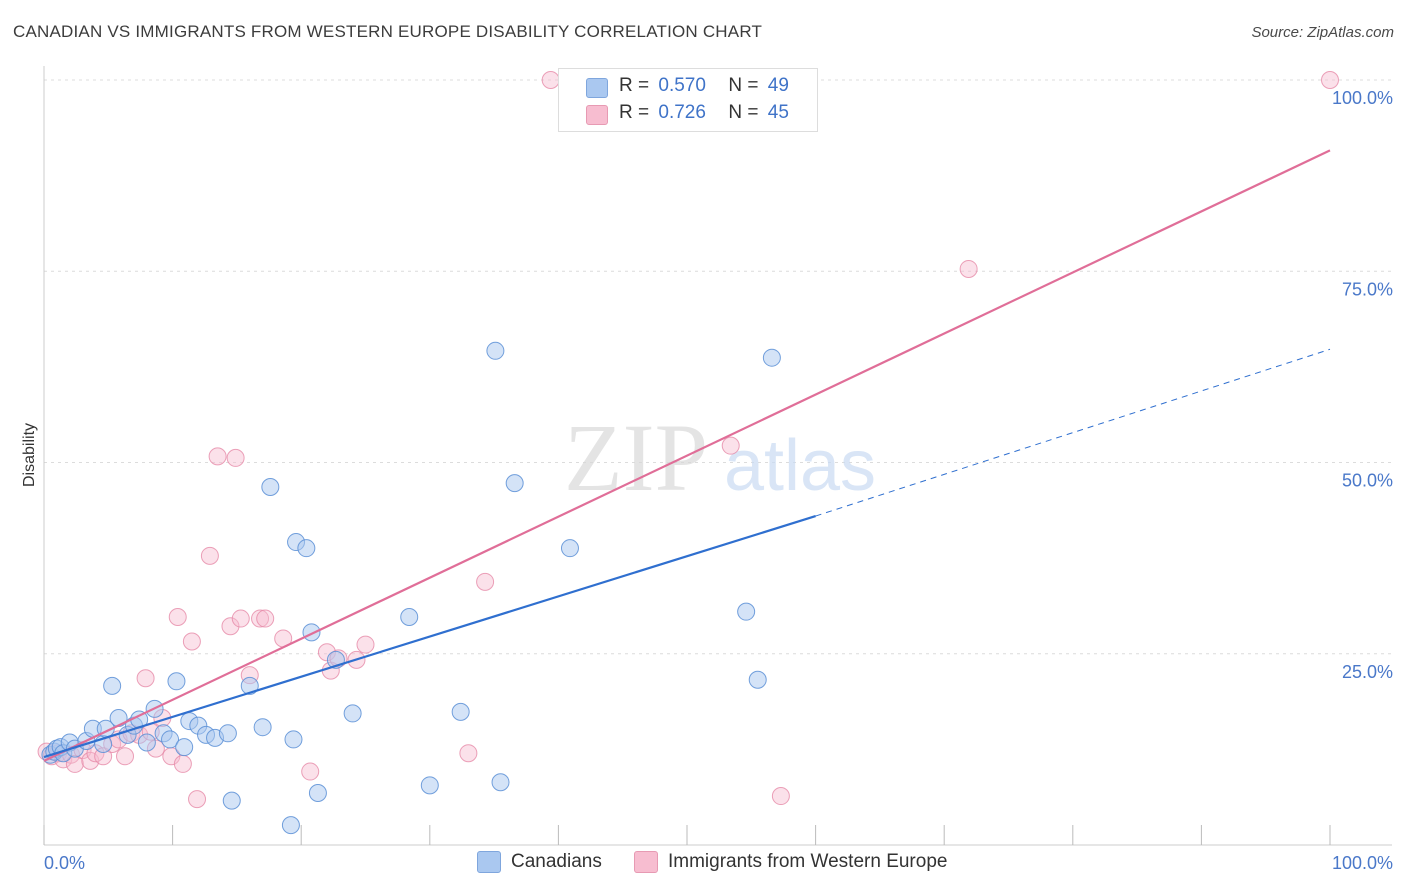 This screenshot has width=1406, height=892. I want to click on watermark: ZIP atlas, so click(720, 457).